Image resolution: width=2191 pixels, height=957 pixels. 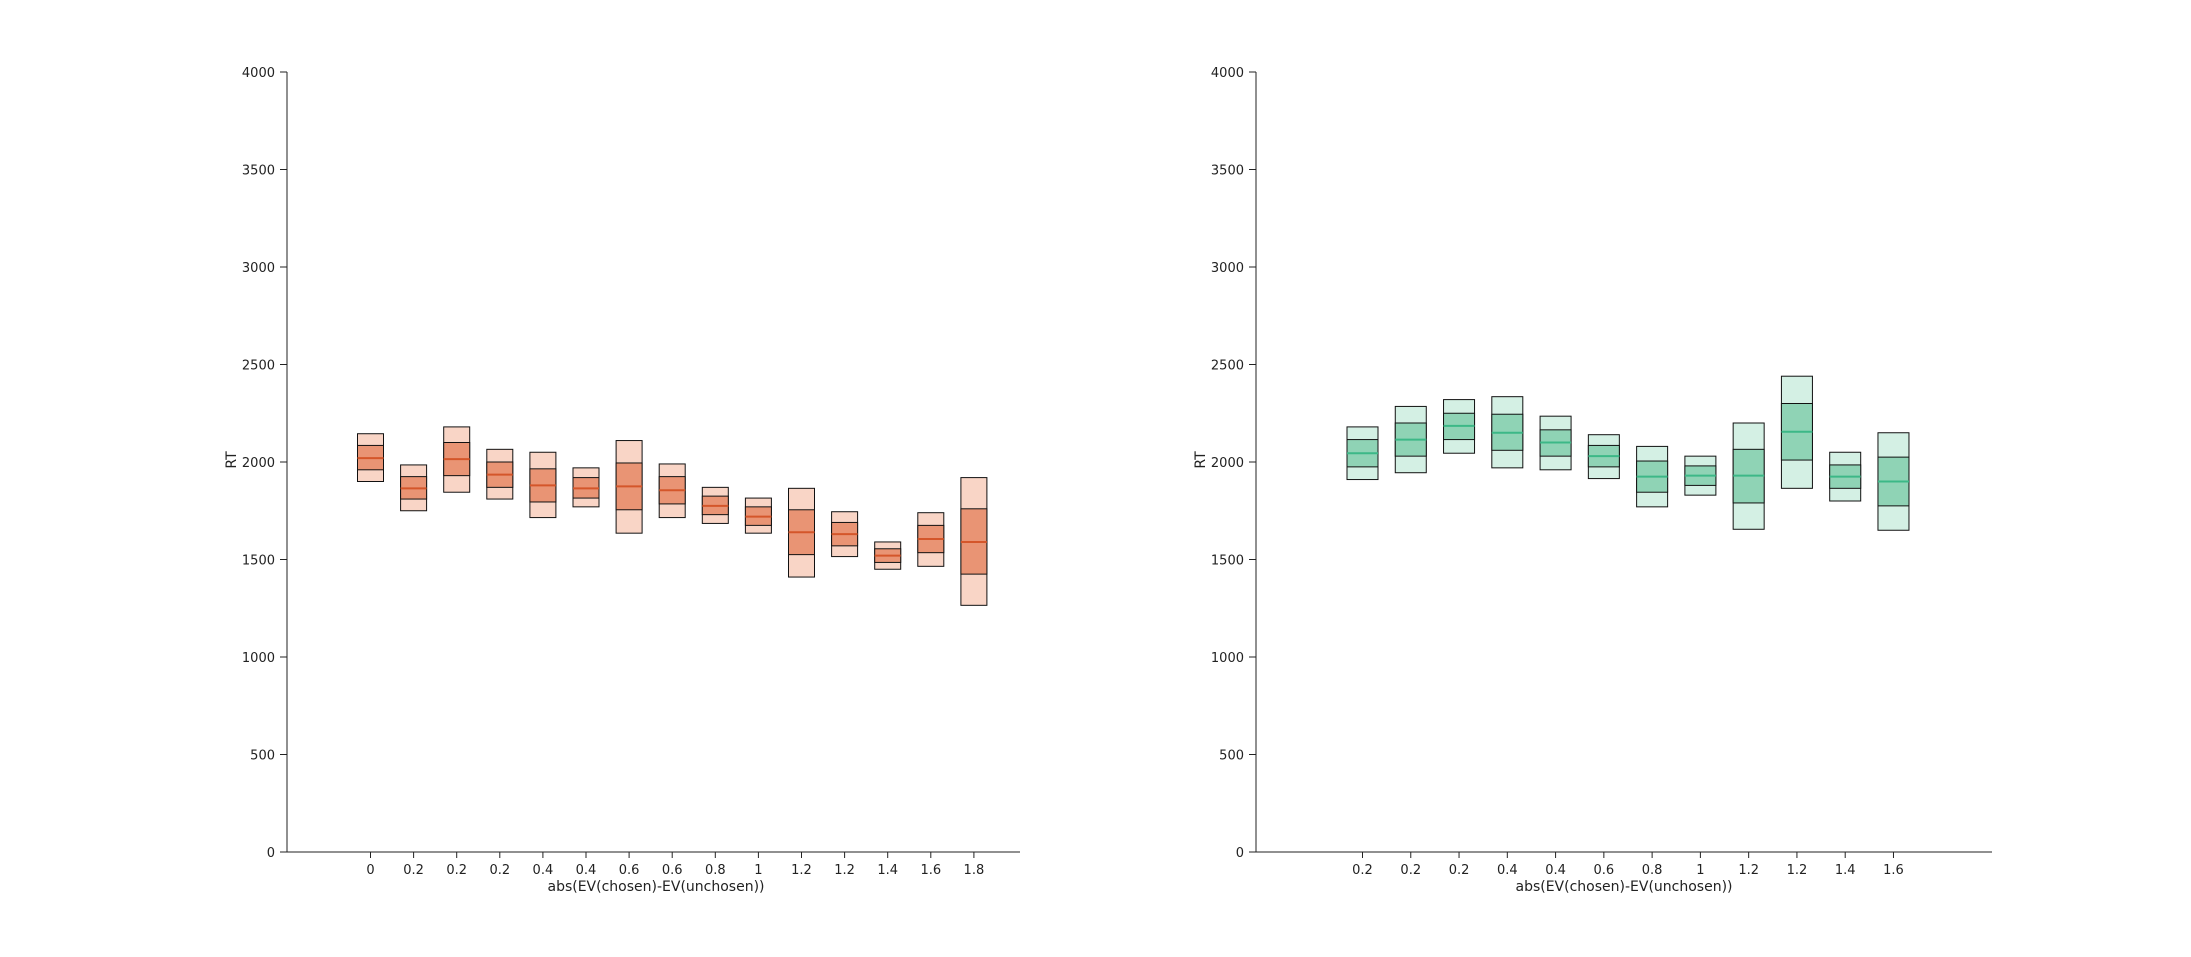 What do you see at coordinates (258, 73) in the screenshot?
I see `left-y-tick-label: 4000` at bounding box center [258, 73].